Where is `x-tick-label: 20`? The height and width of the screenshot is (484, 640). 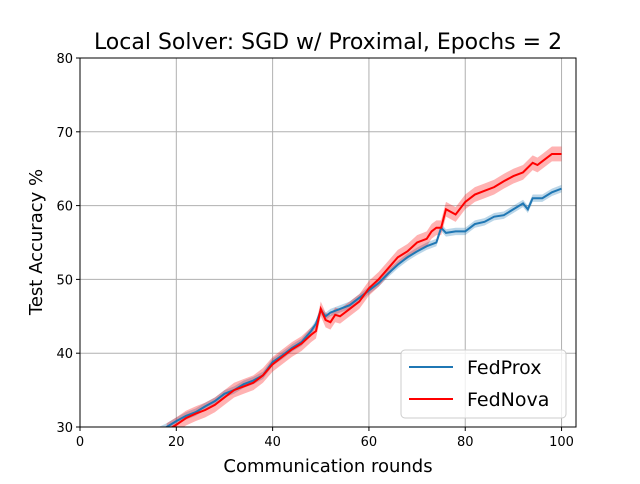 x-tick-label: 20 is located at coordinates (176, 442).